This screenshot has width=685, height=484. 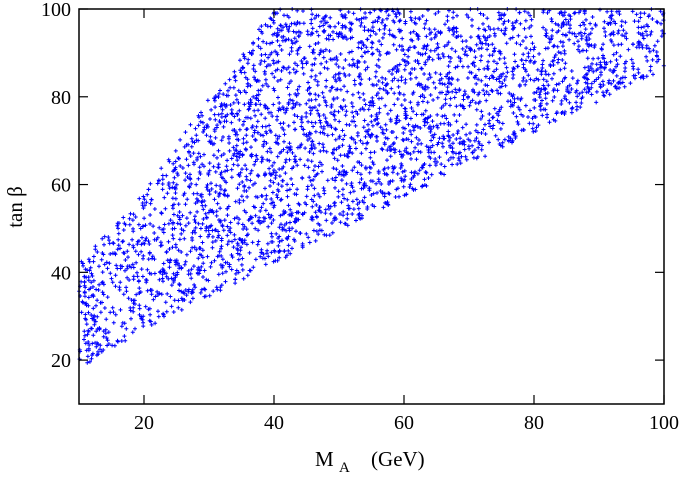 What do you see at coordinates (274, 423) in the screenshot?
I see `x-tick-label: 40` at bounding box center [274, 423].